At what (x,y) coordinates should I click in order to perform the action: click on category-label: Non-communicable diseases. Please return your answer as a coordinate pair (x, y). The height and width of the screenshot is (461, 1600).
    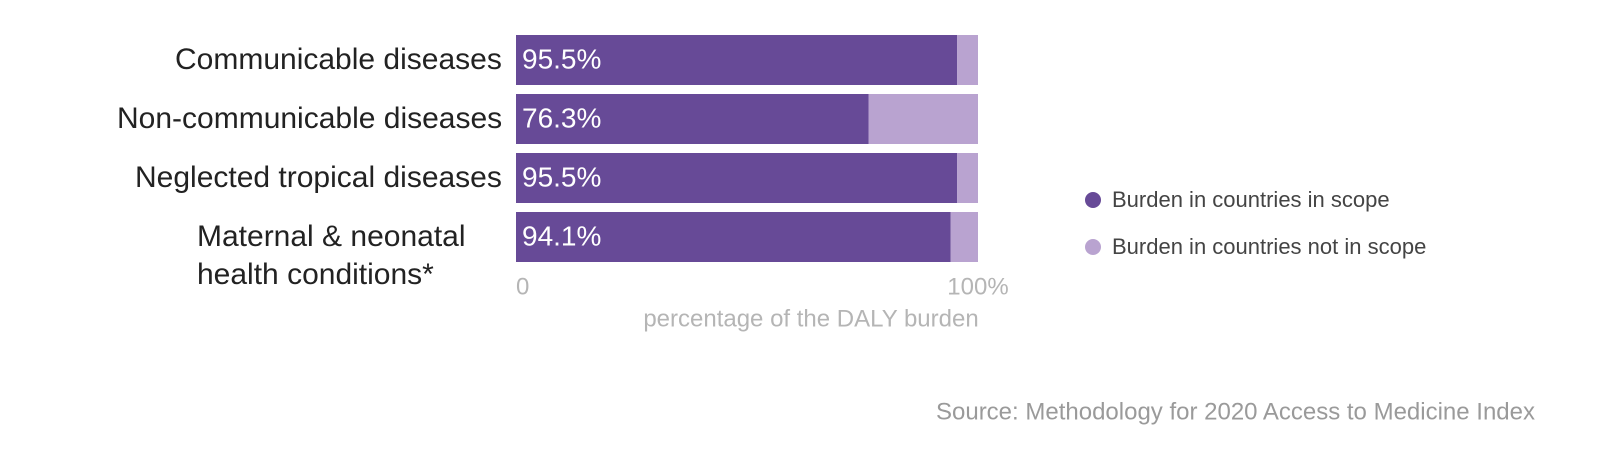
    Looking at the image, I should click on (310, 118).